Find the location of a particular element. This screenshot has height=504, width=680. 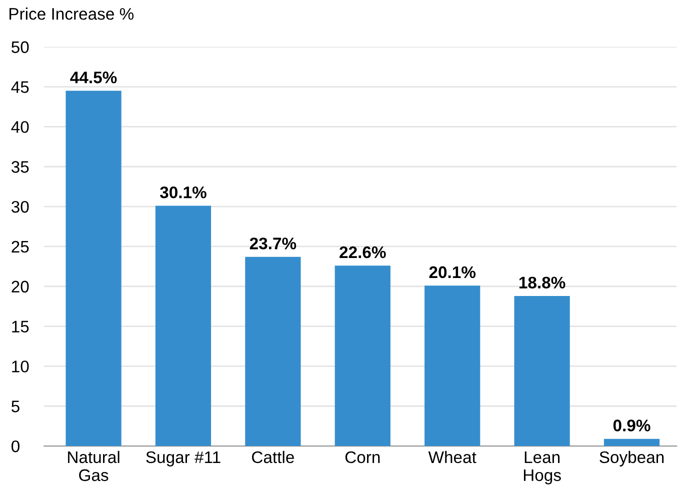

x-tick-label: Cattle is located at coordinates (273, 457).